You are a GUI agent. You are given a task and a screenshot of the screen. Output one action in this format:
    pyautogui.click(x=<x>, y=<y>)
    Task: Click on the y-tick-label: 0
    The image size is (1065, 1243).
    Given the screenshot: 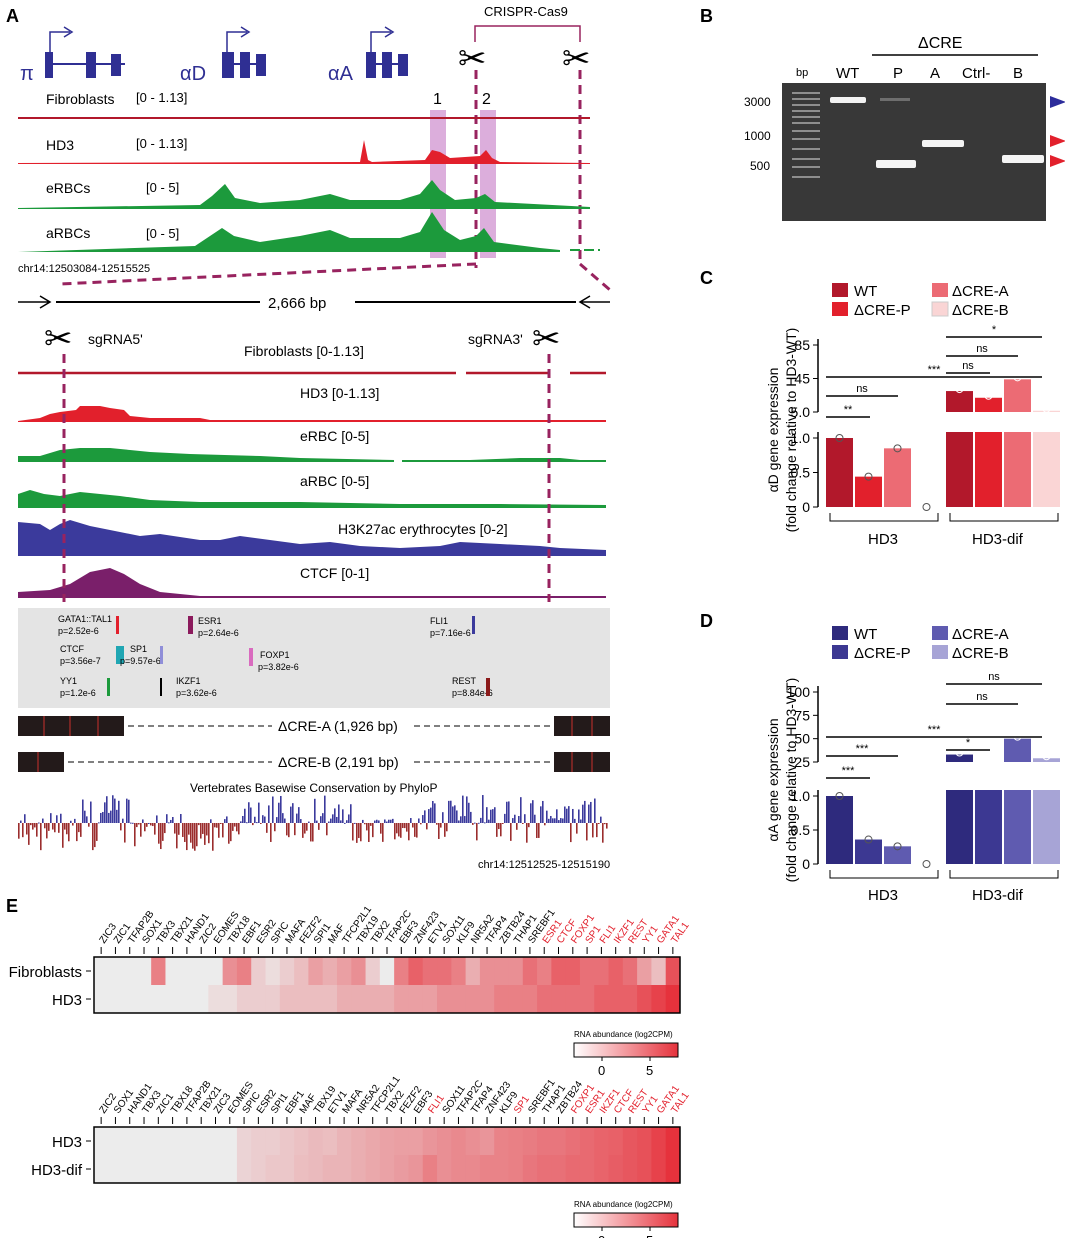 What is the action you would take?
    pyautogui.click(x=806, y=864)
    